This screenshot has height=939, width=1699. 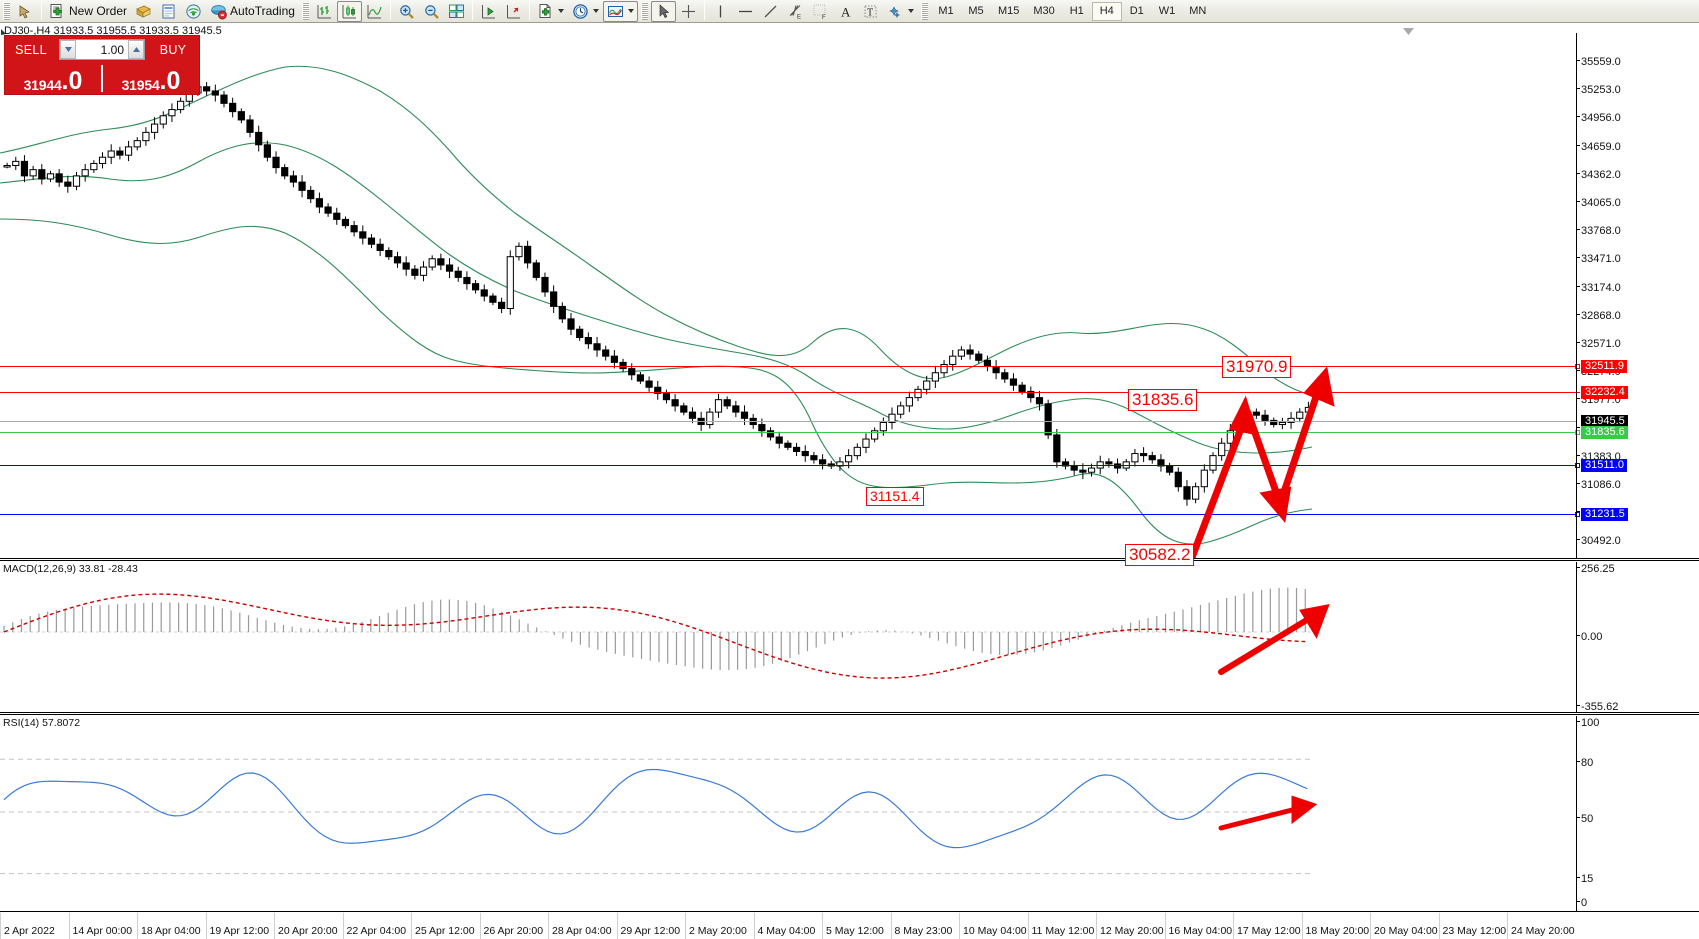 I want to click on cursor-tool-button, so click(x=663, y=11).